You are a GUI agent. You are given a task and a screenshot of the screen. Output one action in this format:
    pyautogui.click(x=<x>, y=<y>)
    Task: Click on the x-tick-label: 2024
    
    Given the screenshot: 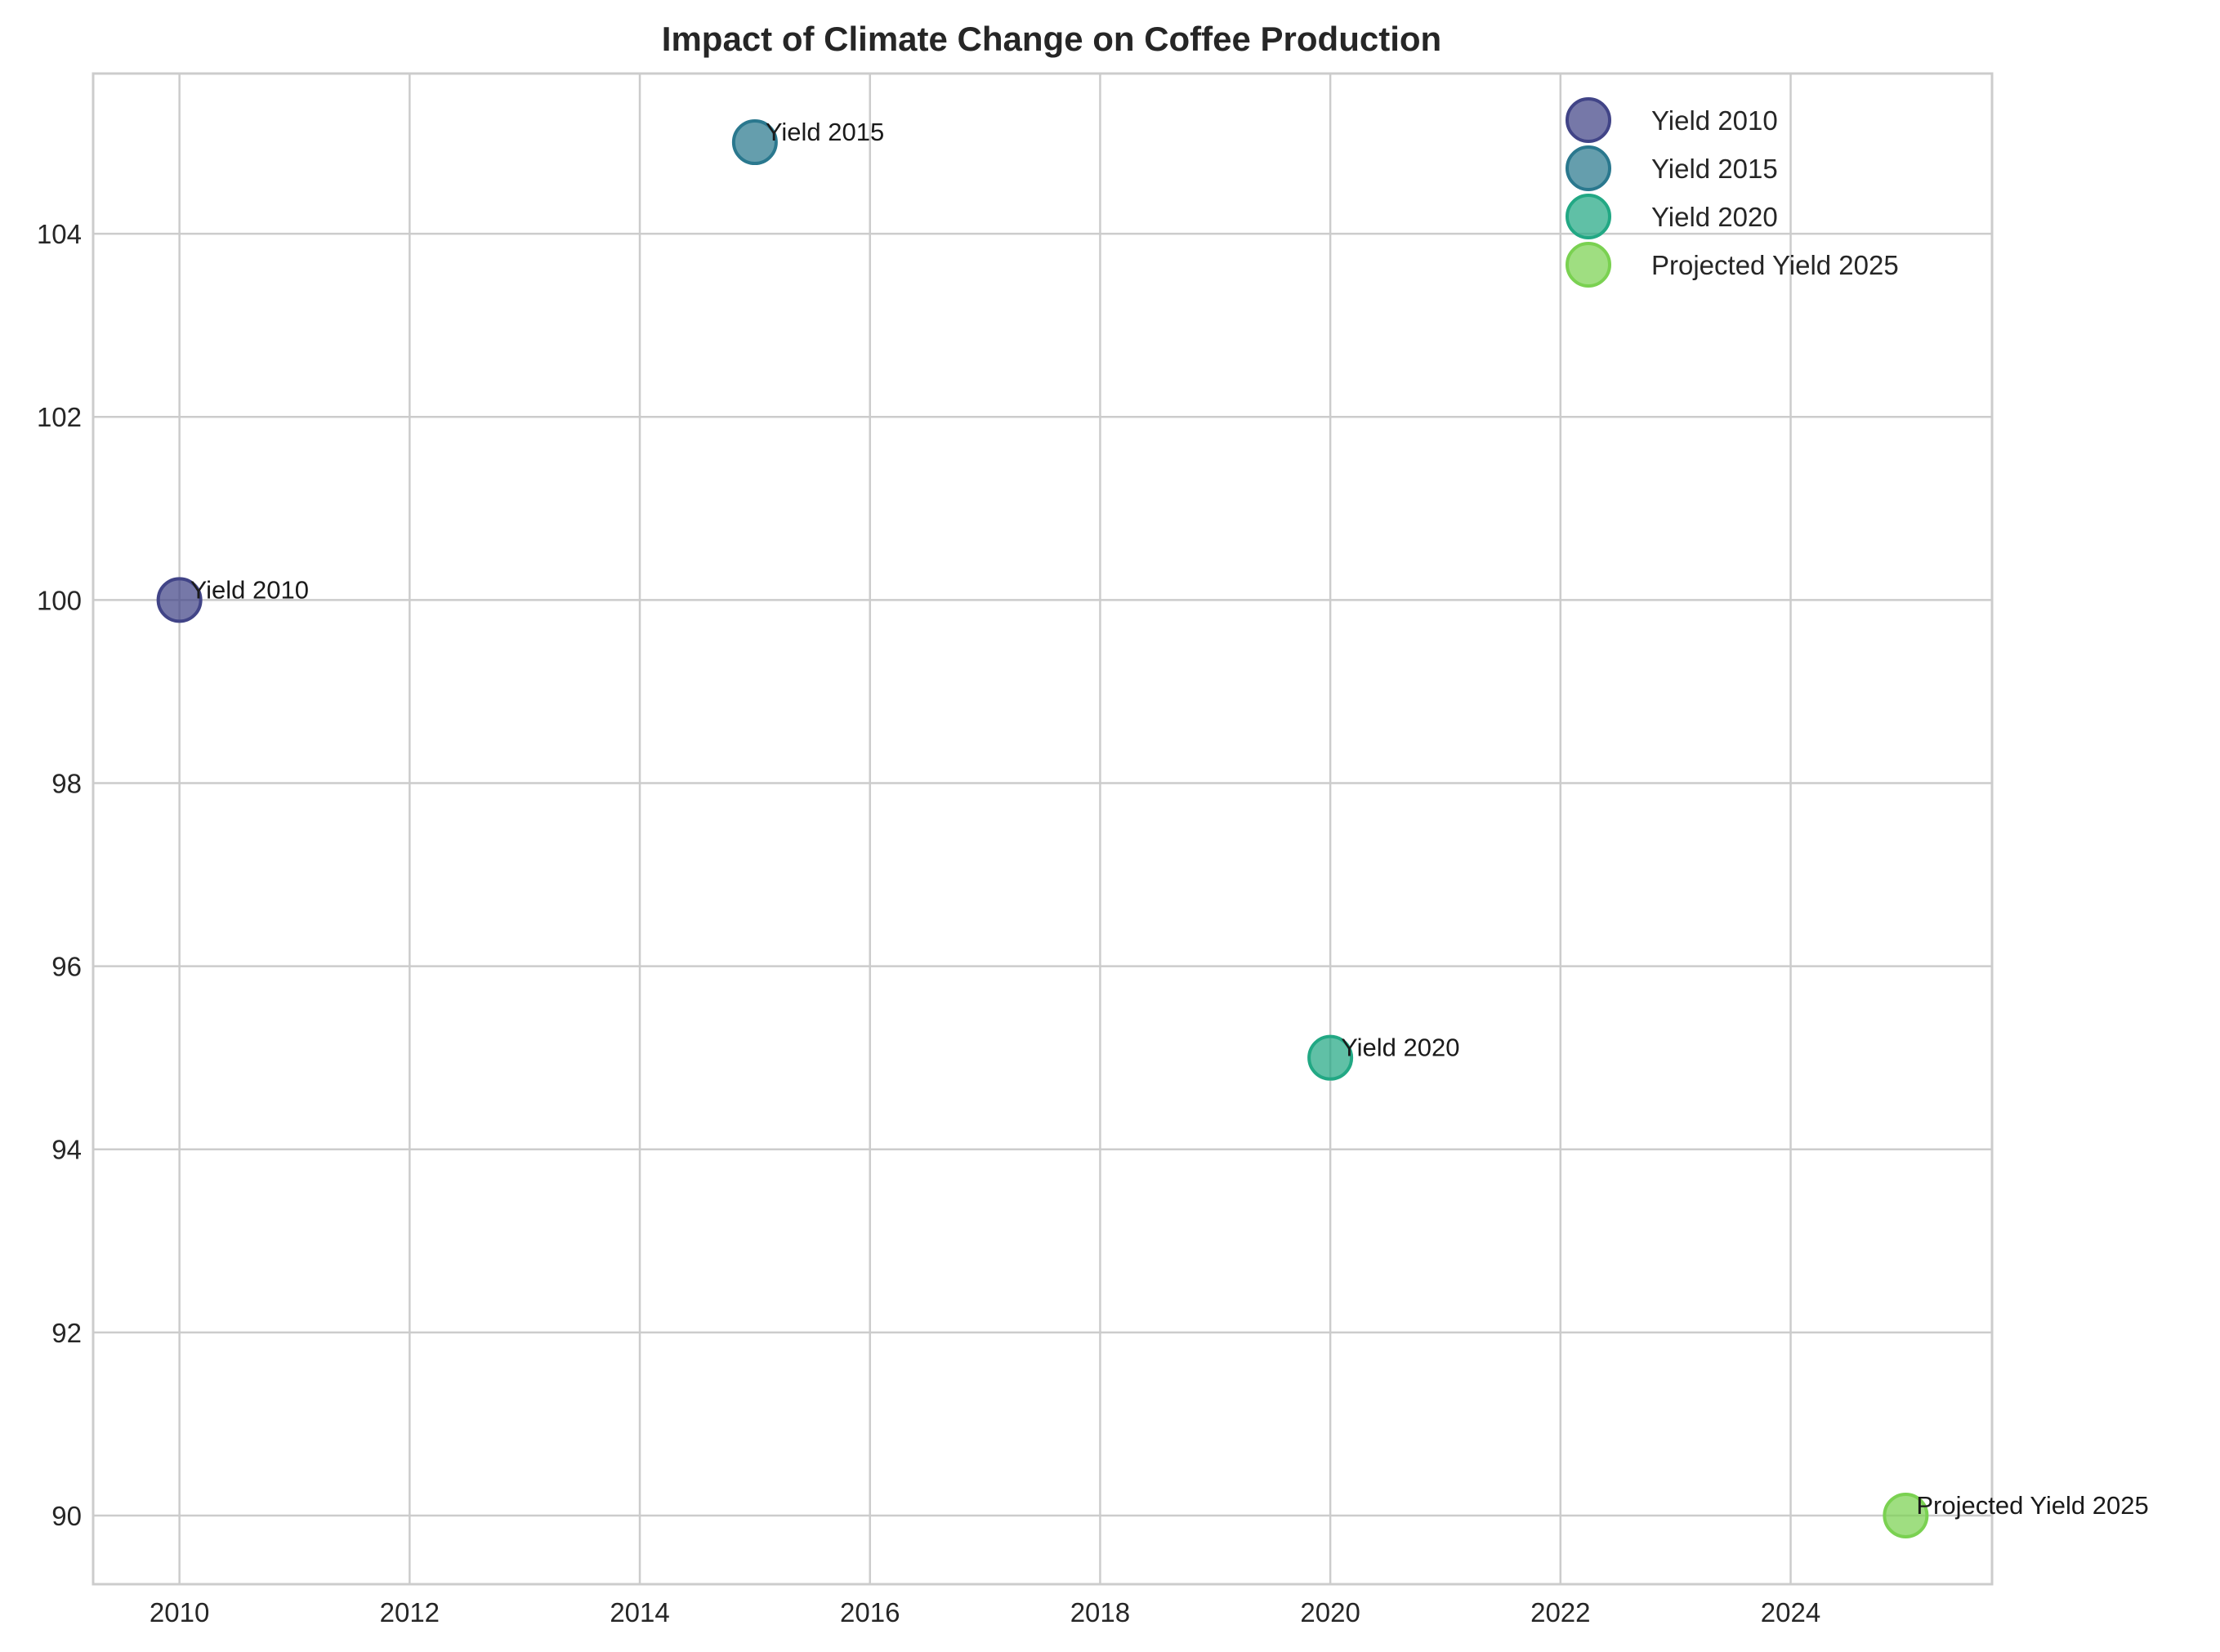 What is the action you would take?
    pyautogui.click(x=1790, y=1612)
    